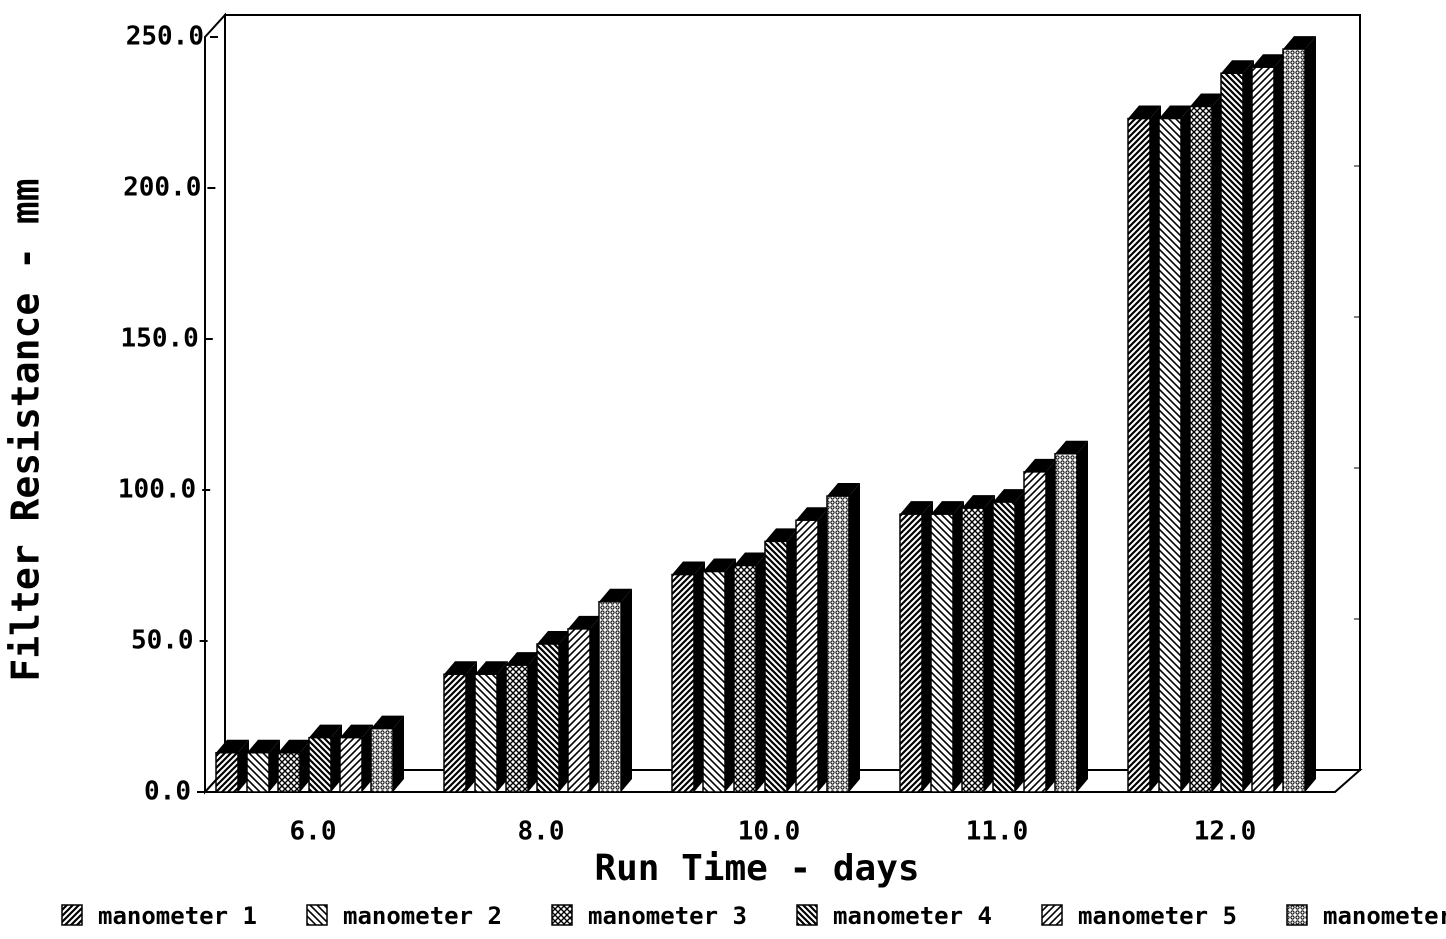  I want to click on x-tick-label: 6.0, so click(313, 832).